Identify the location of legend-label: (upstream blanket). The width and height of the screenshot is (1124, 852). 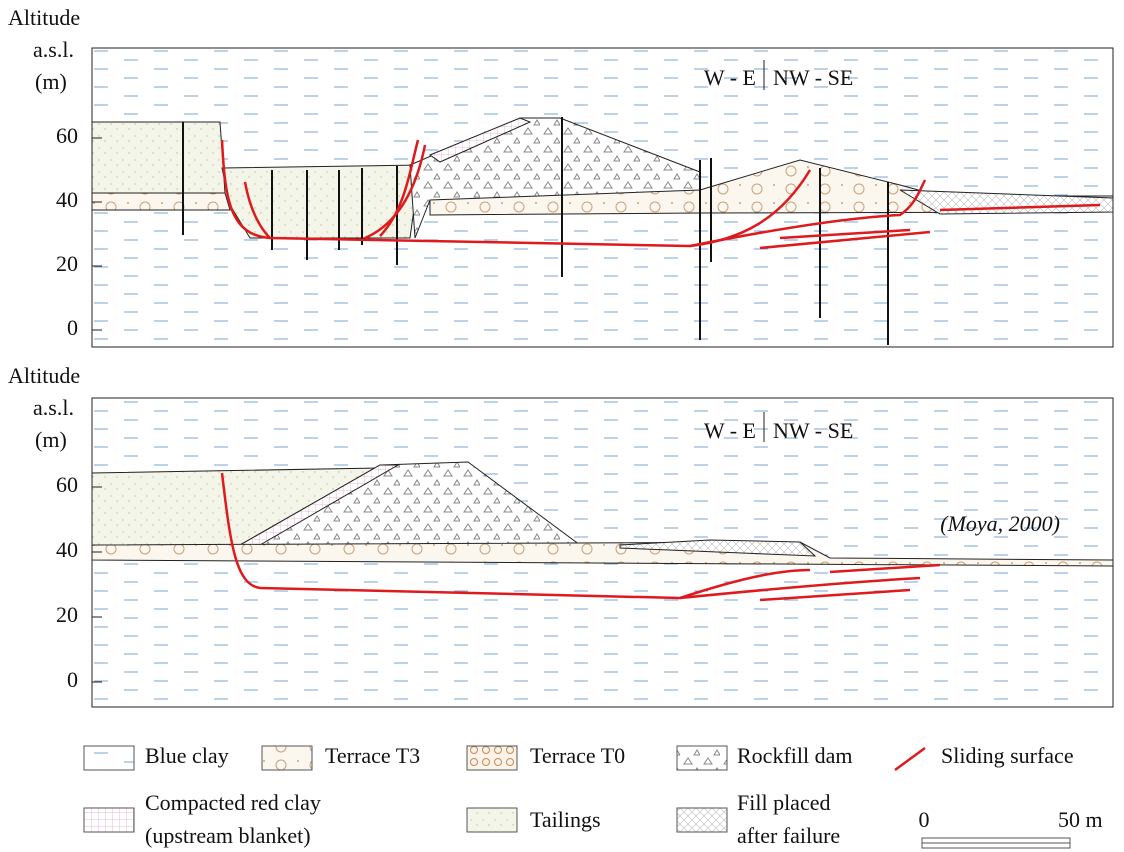
(228, 835).